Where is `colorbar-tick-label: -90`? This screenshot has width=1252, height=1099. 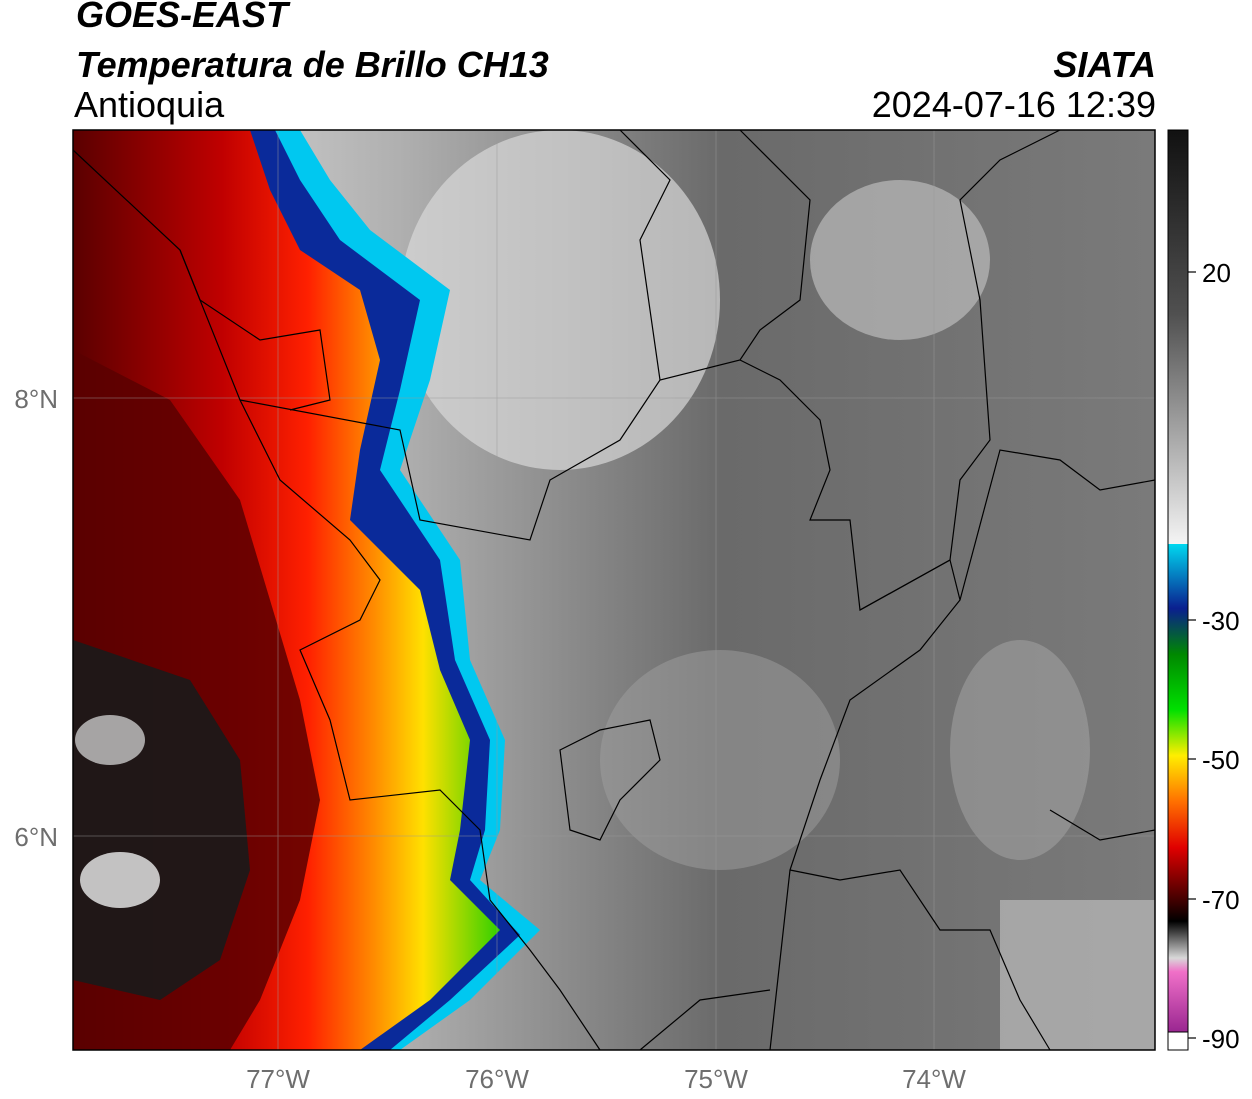 colorbar-tick-label: -90 is located at coordinates (1221, 1039).